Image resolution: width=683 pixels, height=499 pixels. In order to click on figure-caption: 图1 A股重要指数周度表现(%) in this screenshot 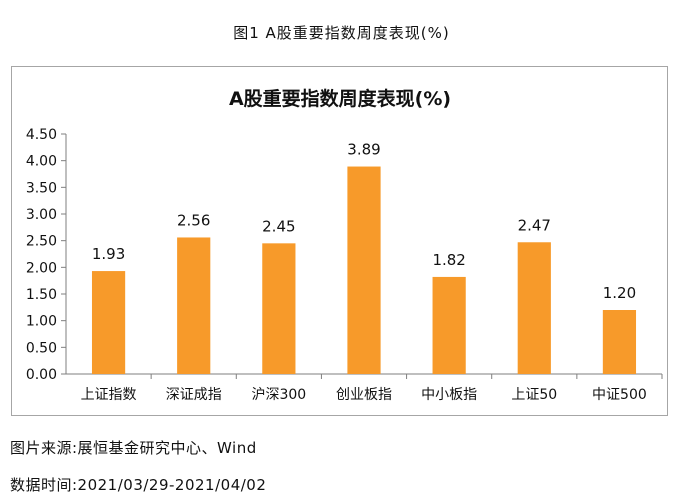, I will do `click(341, 33)`.